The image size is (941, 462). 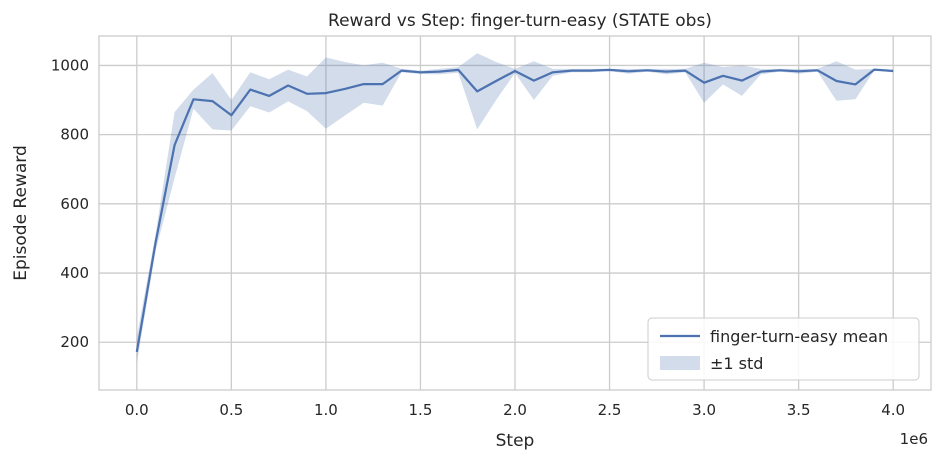 What do you see at coordinates (893, 410) in the screenshot?
I see `x-tick-label: 4.0` at bounding box center [893, 410].